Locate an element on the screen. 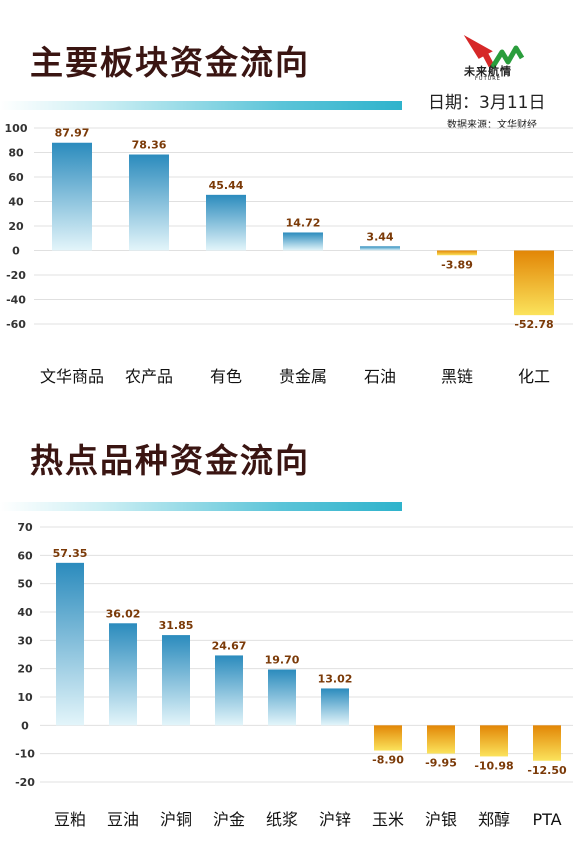  data-label: 36.02 is located at coordinates (123, 613).